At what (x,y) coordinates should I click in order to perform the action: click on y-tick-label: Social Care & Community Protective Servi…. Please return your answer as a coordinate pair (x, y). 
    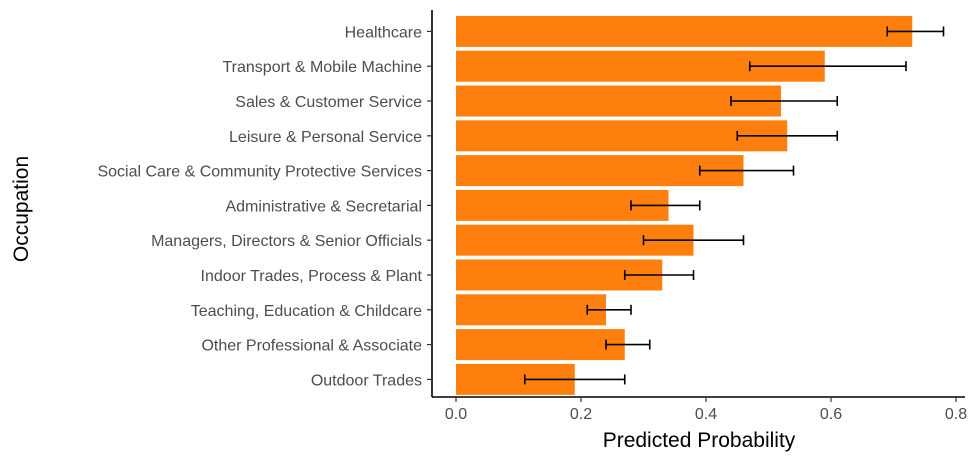
    Looking at the image, I should click on (259, 172).